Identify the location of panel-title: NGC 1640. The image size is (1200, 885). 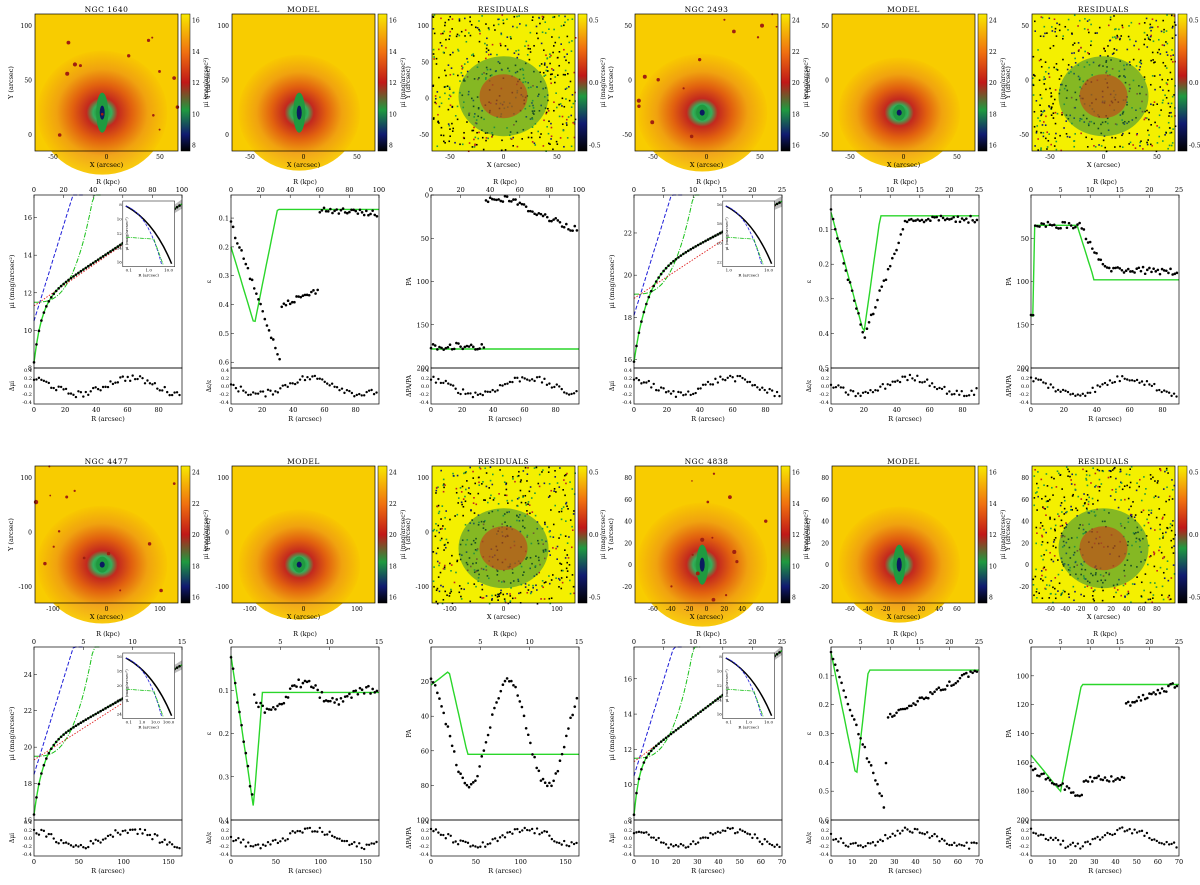
(107, 9).